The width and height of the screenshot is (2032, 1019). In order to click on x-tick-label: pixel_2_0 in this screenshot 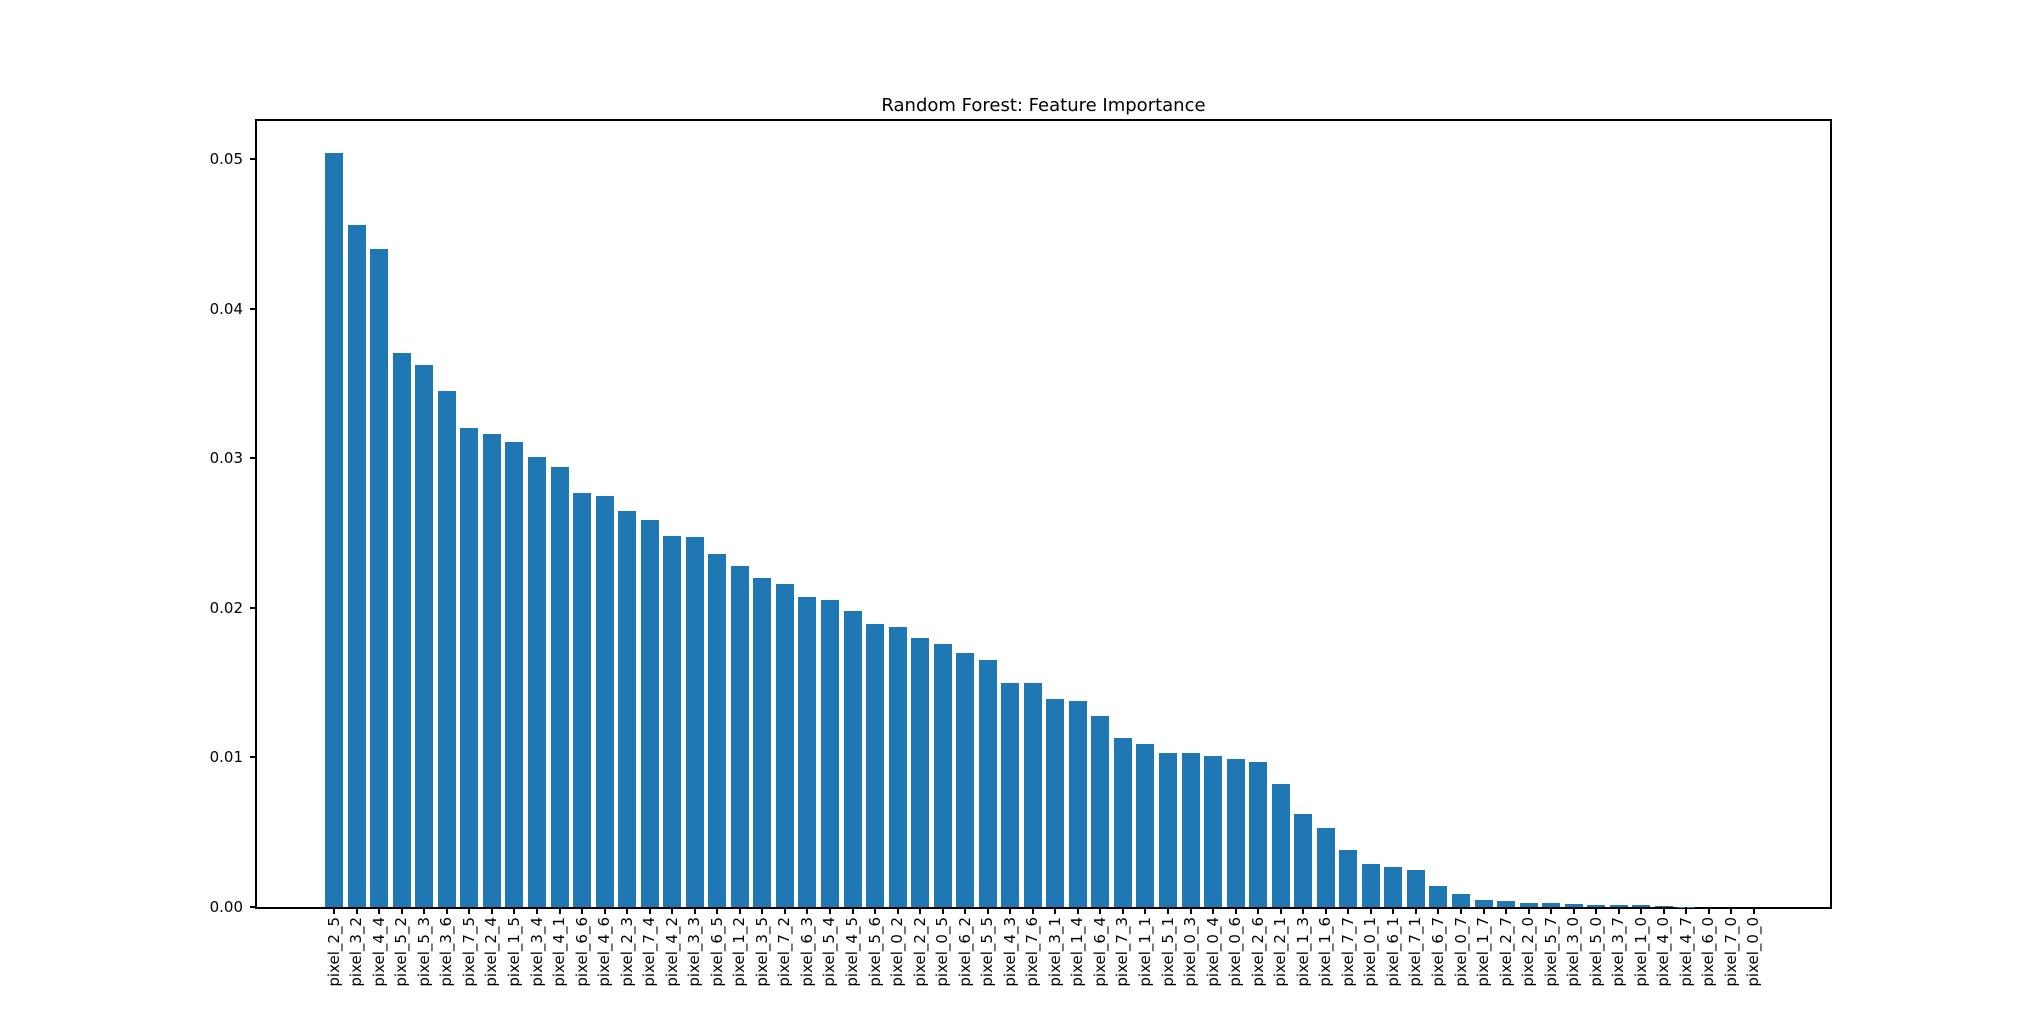, I will do `click(1528, 952)`.